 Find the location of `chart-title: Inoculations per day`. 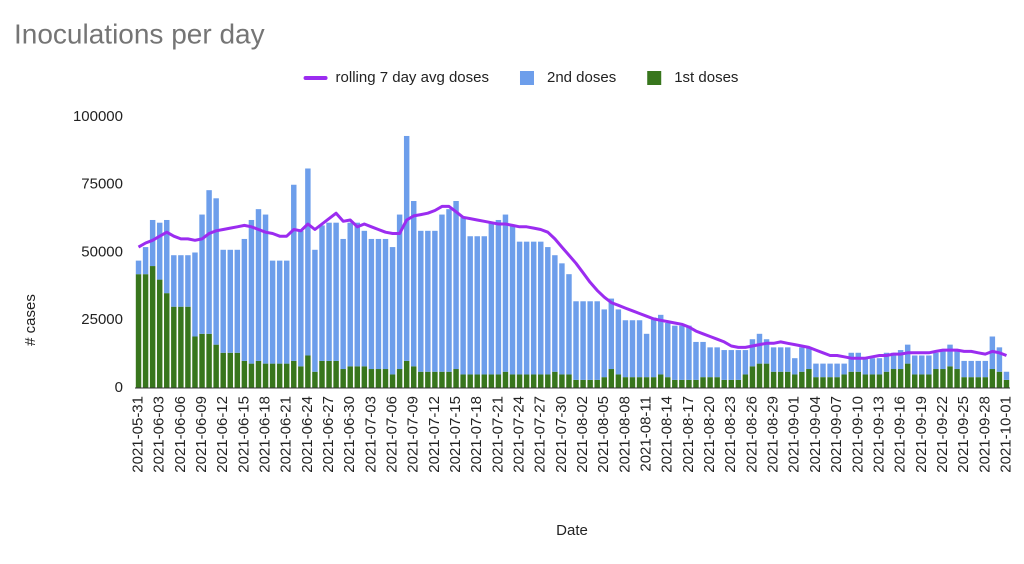

chart-title: Inoculations per day is located at coordinates (139, 33).